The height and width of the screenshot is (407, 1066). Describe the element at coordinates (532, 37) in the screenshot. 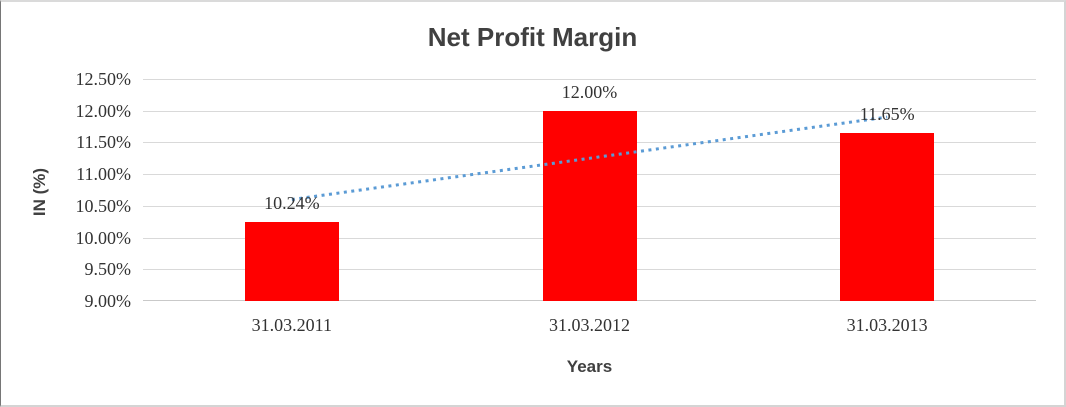

I see `chart-title: Net Profit Margin` at that location.